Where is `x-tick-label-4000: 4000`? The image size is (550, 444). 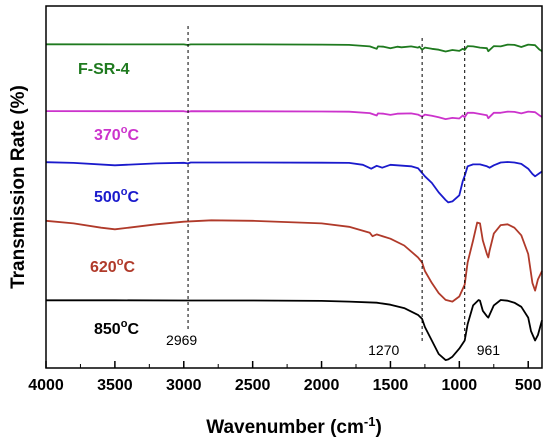
x-tick-label-4000: 4000 is located at coordinates (46, 385).